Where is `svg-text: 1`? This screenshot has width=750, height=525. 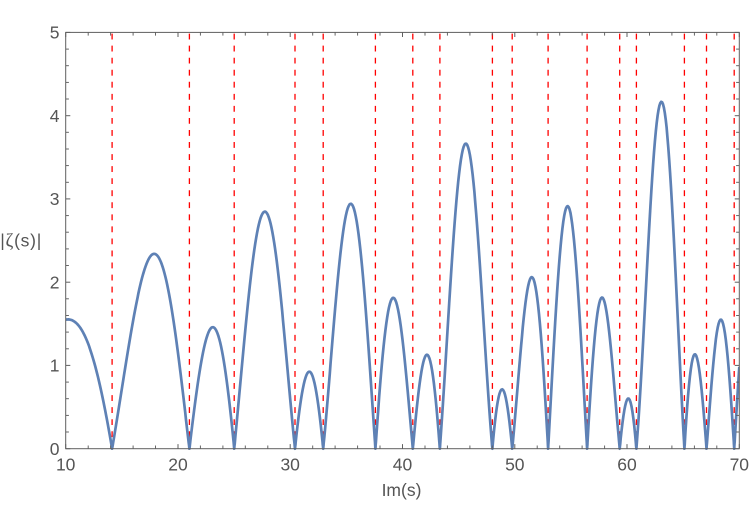
svg-text: 1 is located at coordinates (55, 366).